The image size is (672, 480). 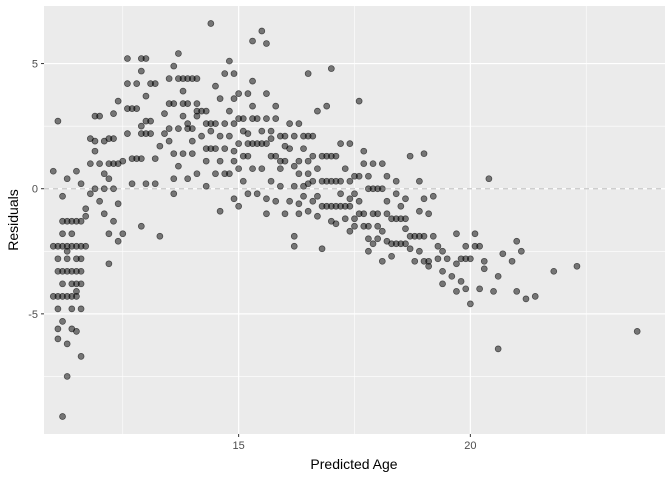 What do you see at coordinates (239, 446) in the screenshot?
I see `x-tick-label: 15` at bounding box center [239, 446].